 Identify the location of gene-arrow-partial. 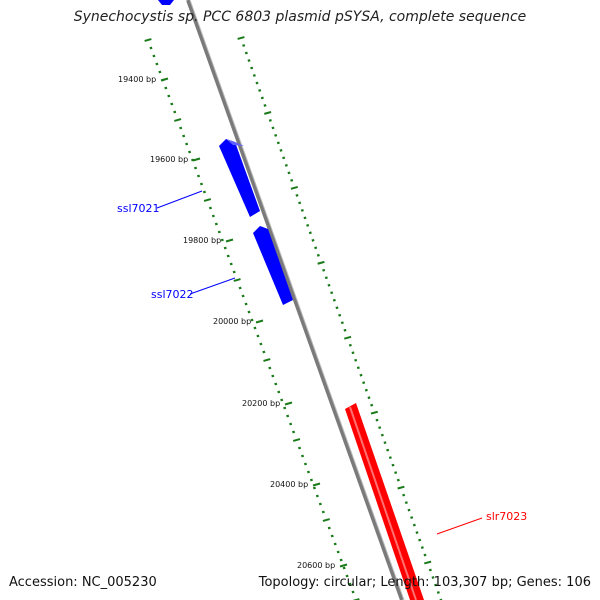
(166, 2).